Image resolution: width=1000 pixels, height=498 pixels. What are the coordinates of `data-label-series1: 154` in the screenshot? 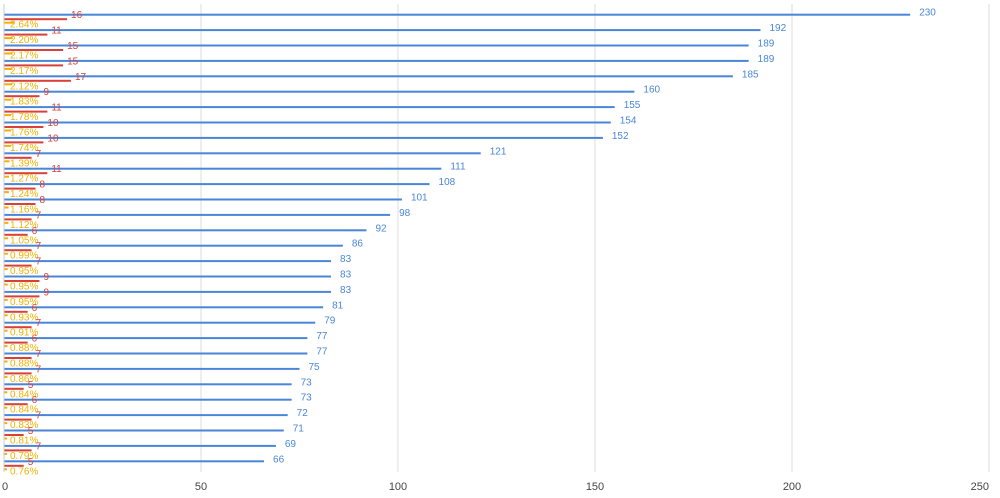 It's located at (628, 121).